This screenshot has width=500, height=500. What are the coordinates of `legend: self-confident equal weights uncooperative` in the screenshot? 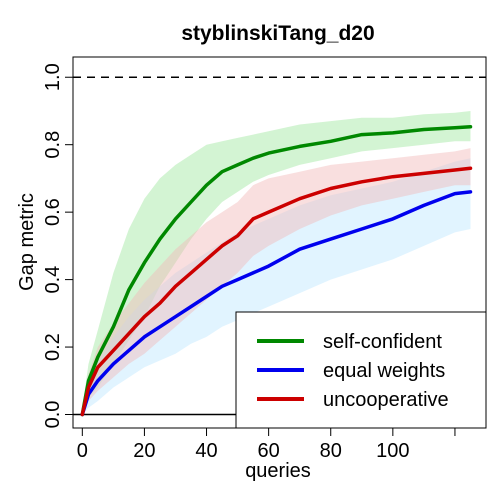 It's located at (361, 370).